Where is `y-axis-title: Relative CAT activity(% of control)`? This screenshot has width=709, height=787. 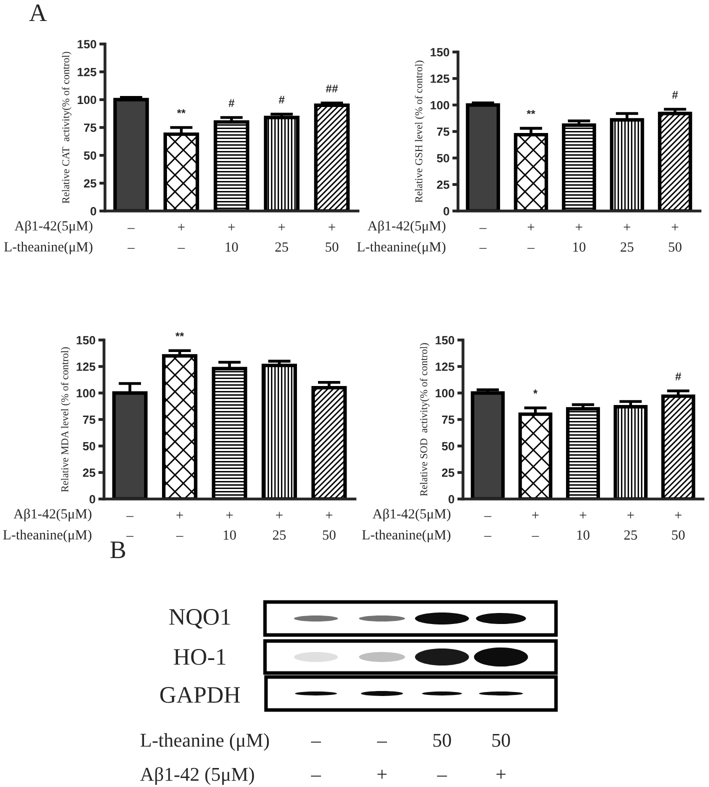 y-axis-title: Relative CAT activity(% of control) is located at coordinates (67, 128).